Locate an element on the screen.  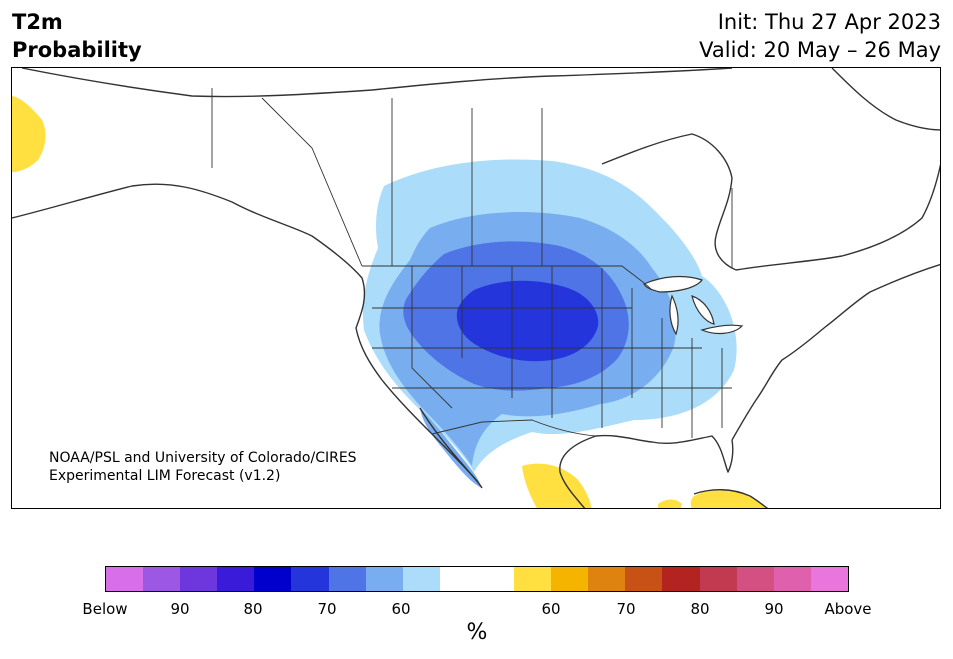
baja-peninsula is located at coordinates (451, 448).